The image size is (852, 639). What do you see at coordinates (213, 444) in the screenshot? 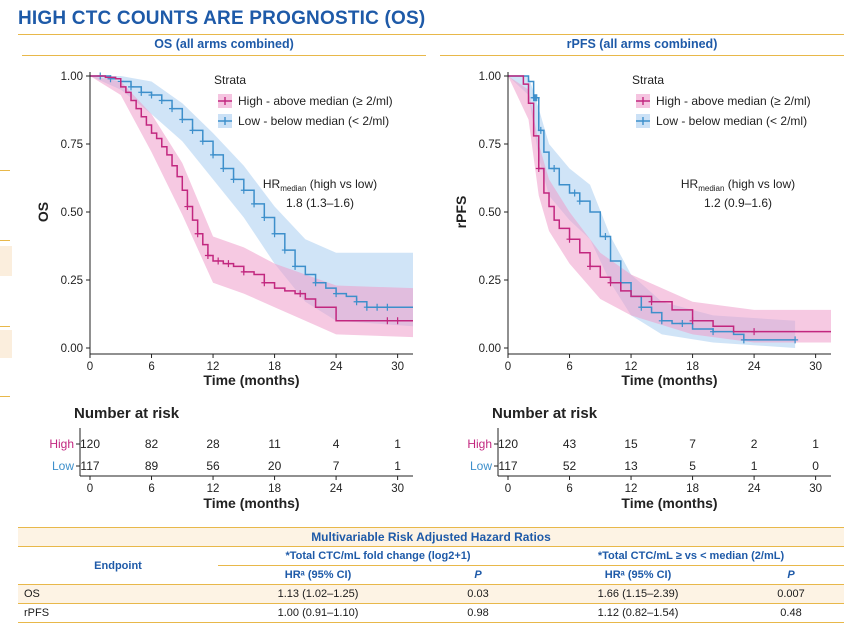
I see `risk-value: 28` at bounding box center [213, 444].